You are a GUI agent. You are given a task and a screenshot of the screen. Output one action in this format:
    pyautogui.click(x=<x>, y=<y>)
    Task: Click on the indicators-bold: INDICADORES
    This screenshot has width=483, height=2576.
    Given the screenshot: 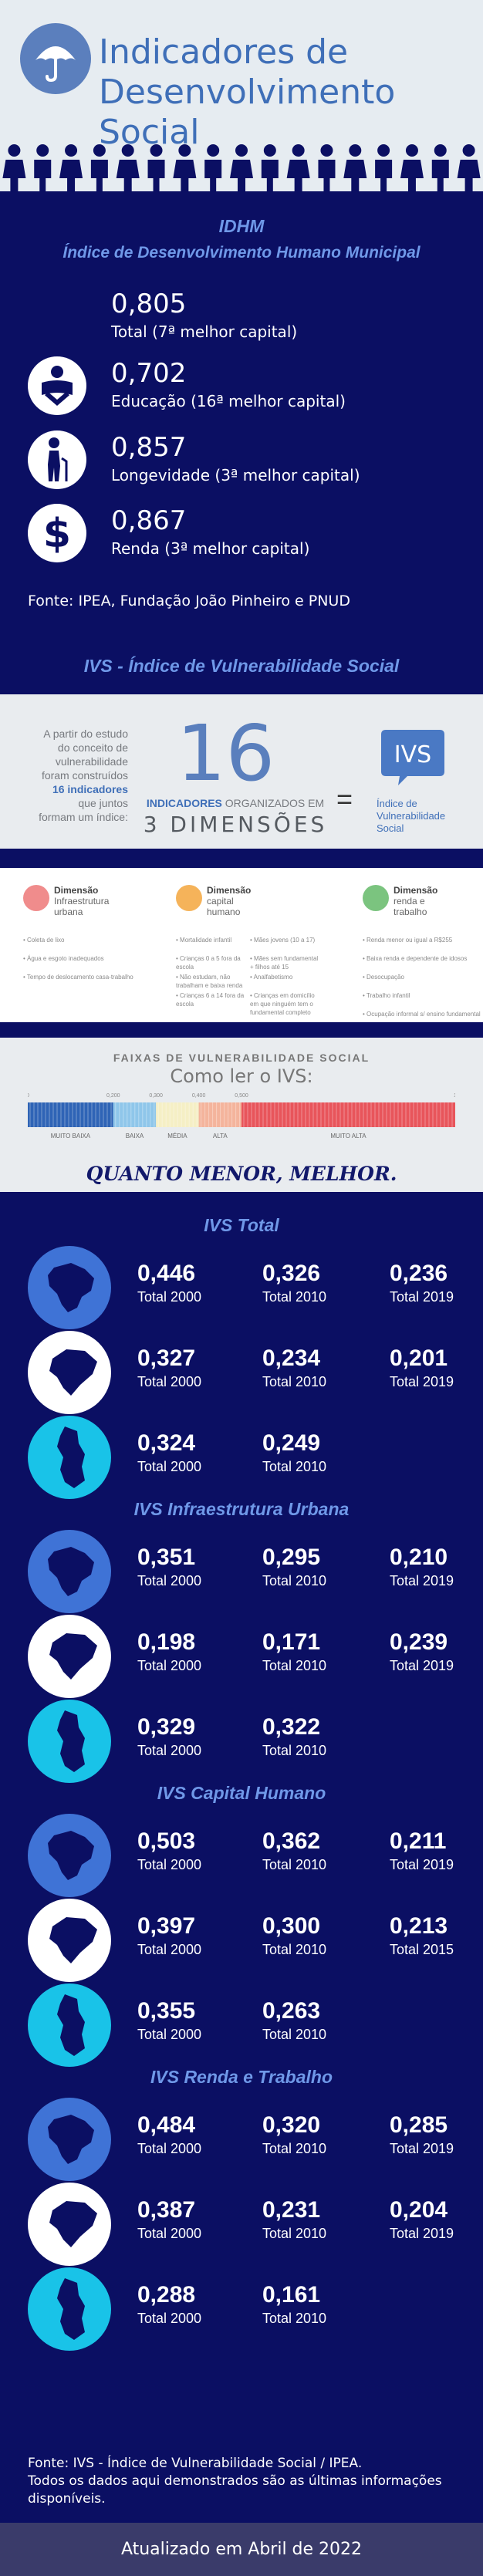 What is the action you would take?
    pyautogui.click(x=184, y=803)
    